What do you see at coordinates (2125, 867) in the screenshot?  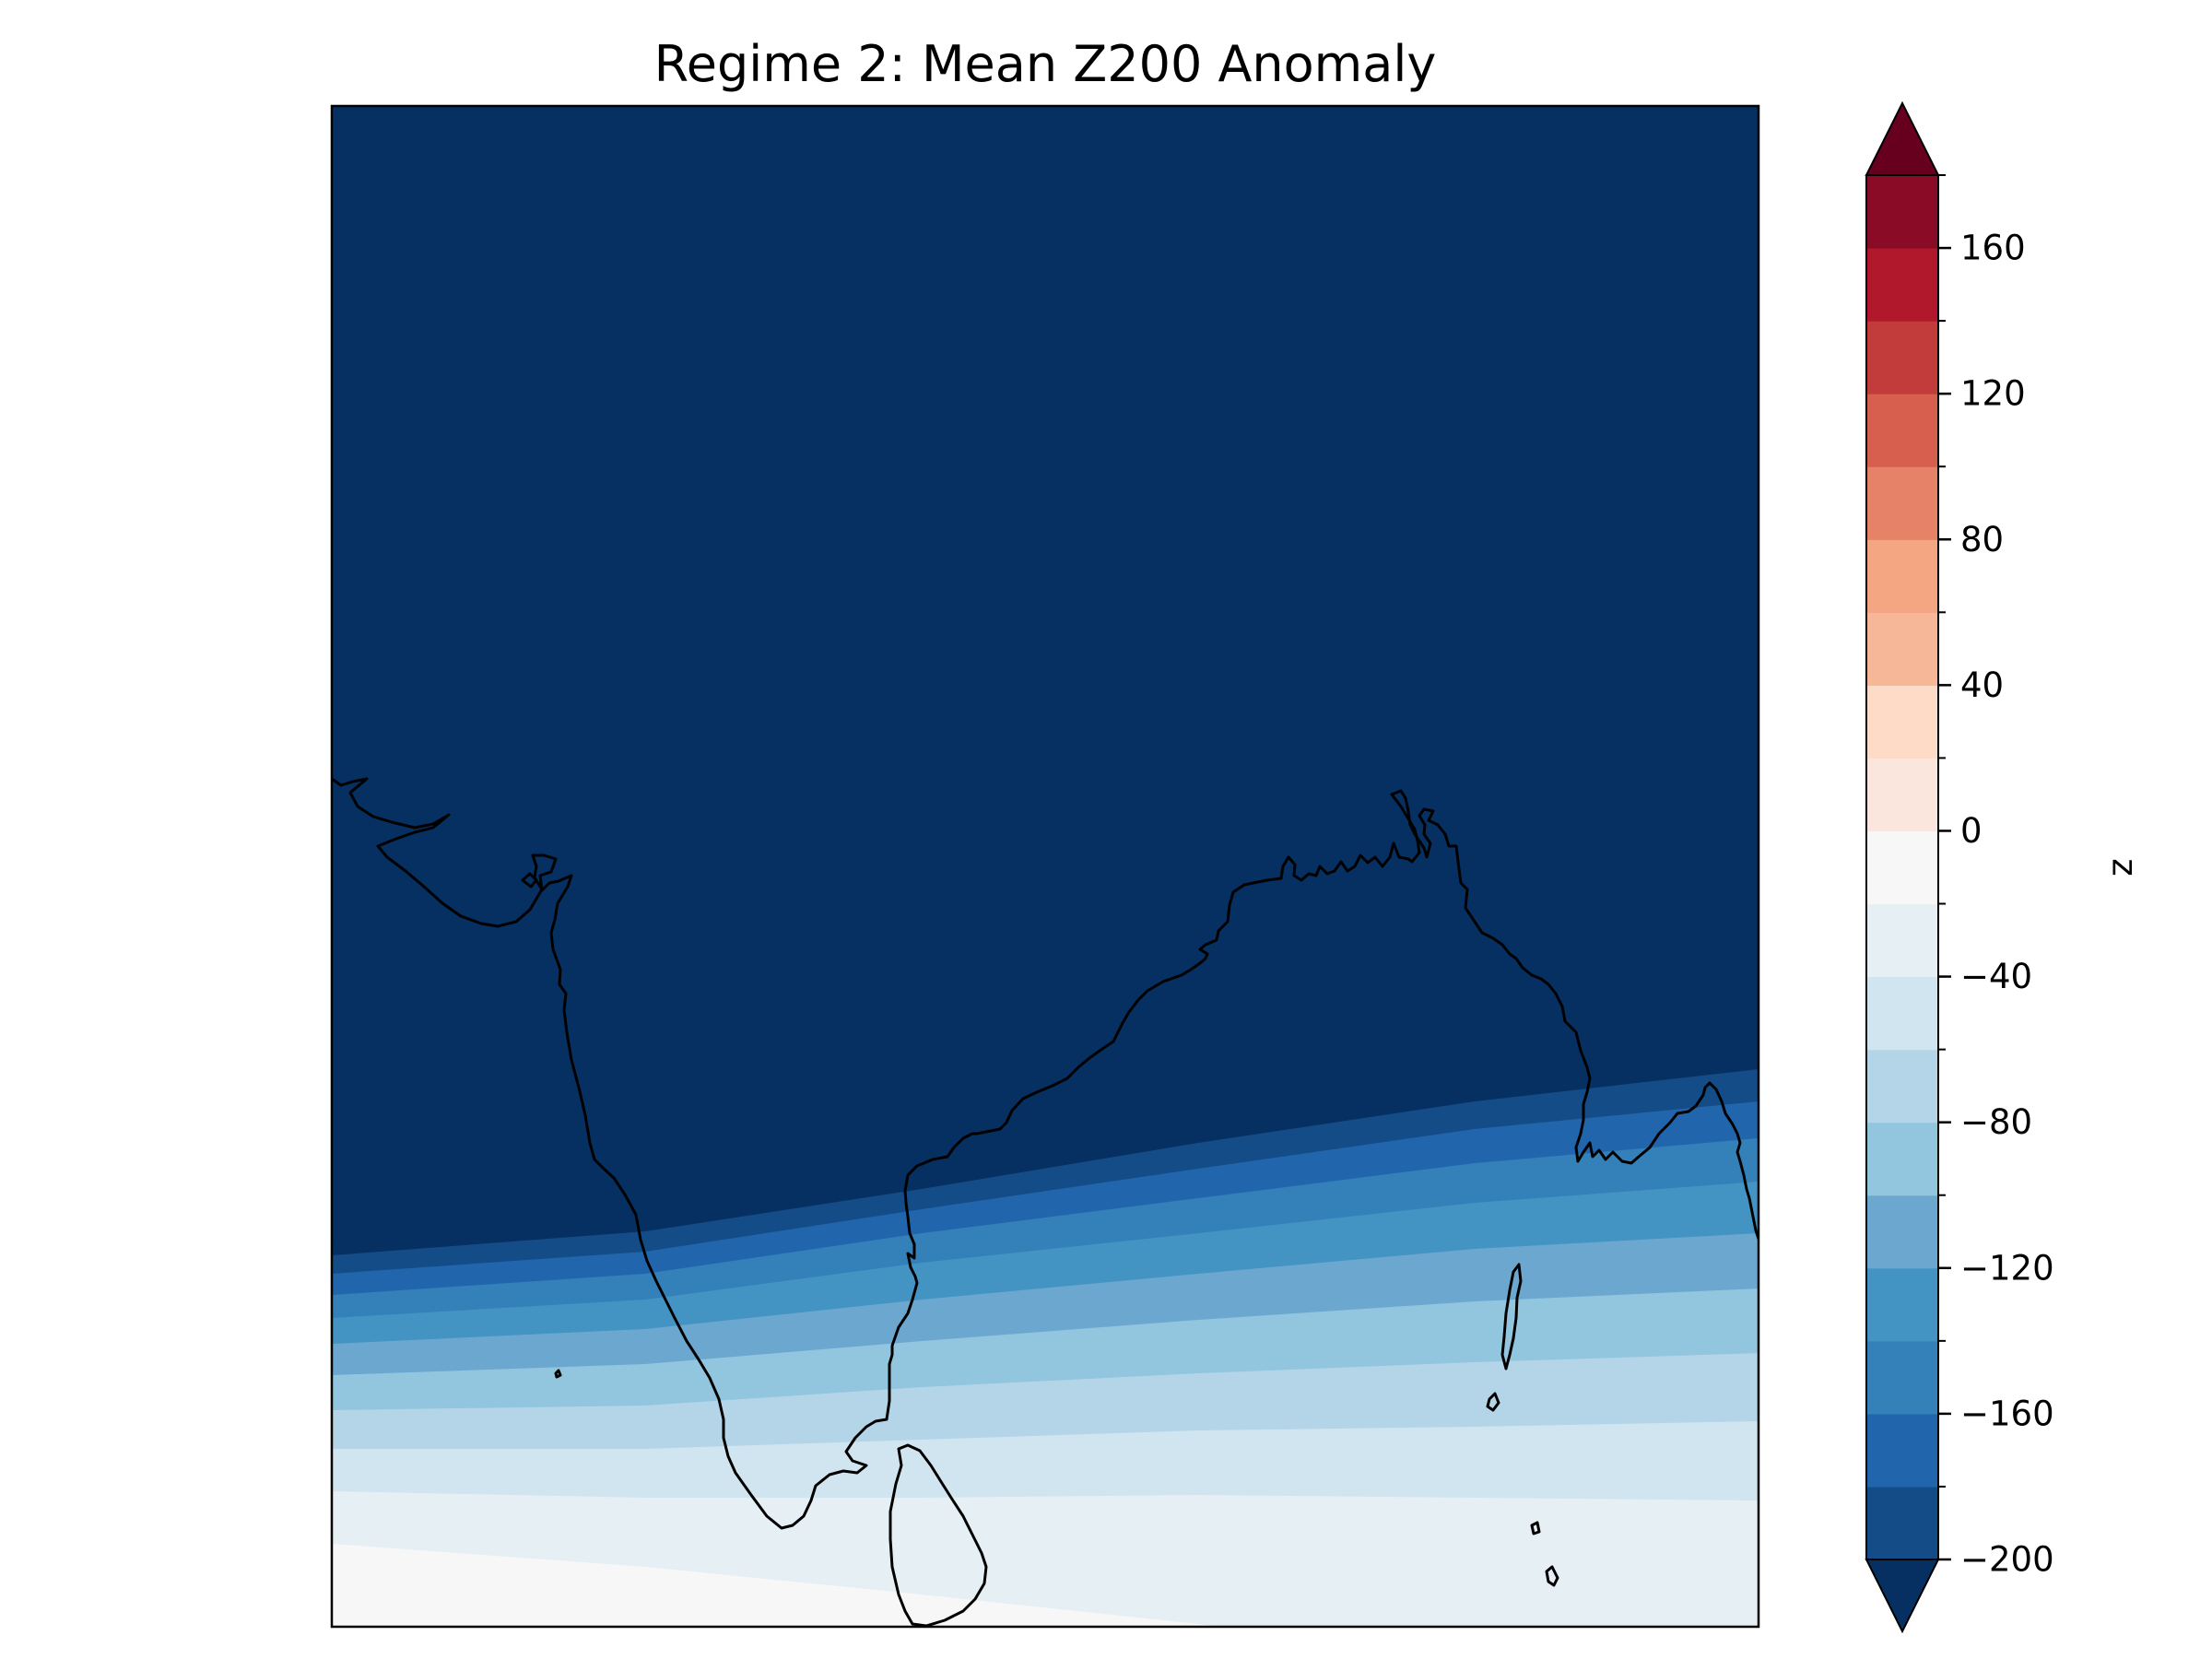 I see `colorbar-label: z` at bounding box center [2125, 867].